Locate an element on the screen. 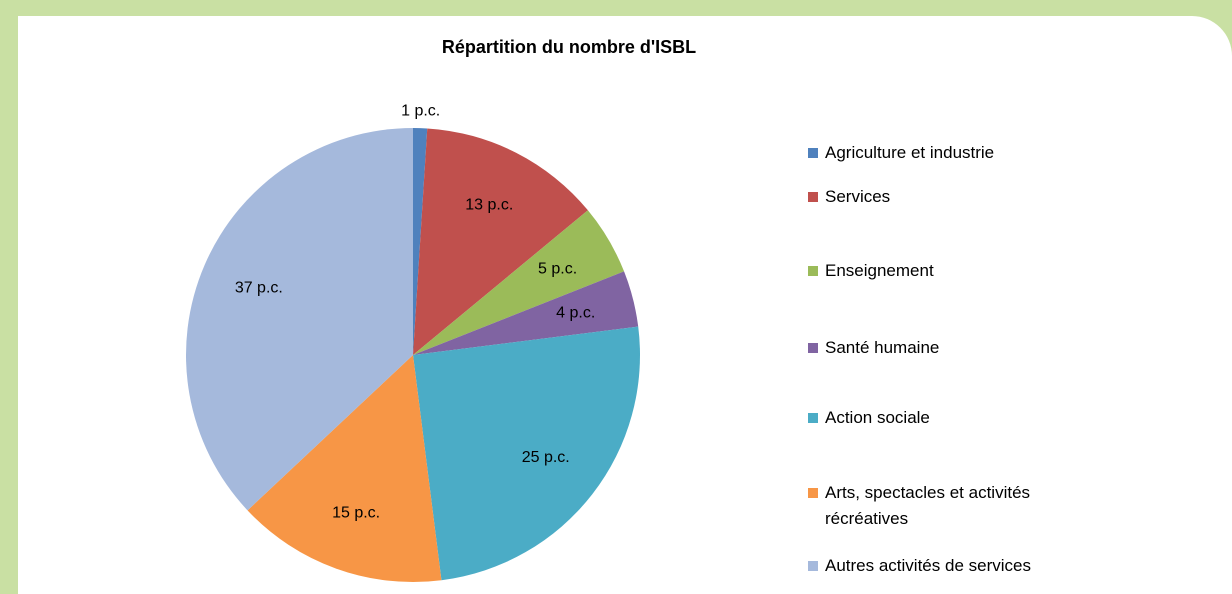 The height and width of the screenshot is (594, 1232). legend-label: Services is located at coordinates (858, 196).